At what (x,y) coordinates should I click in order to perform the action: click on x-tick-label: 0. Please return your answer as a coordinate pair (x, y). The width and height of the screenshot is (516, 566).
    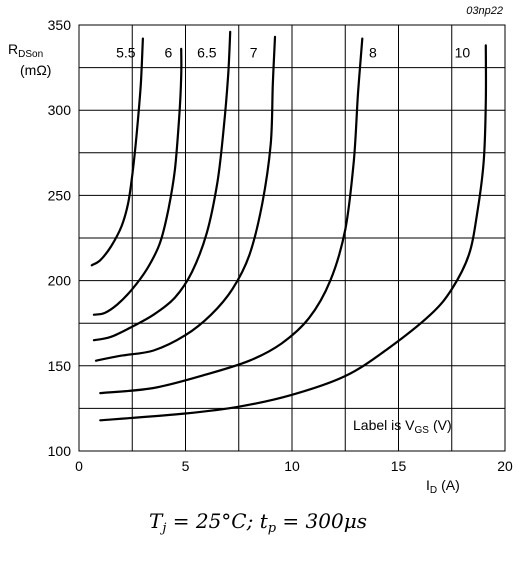
    Looking at the image, I should click on (79, 466).